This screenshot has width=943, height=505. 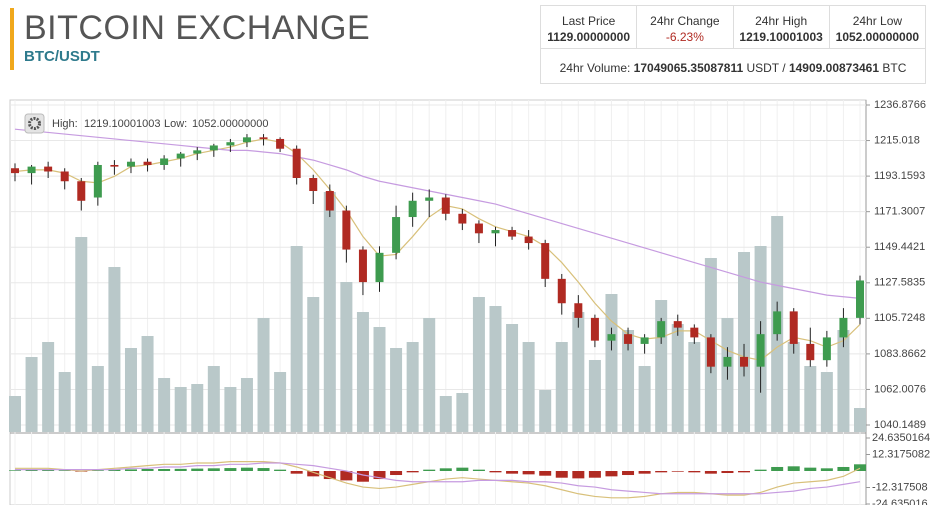 What do you see at coordinates (900, 425) in the screenshot?
I see `y-tick-label: 1040.1489` at bounding box center [900, 425].